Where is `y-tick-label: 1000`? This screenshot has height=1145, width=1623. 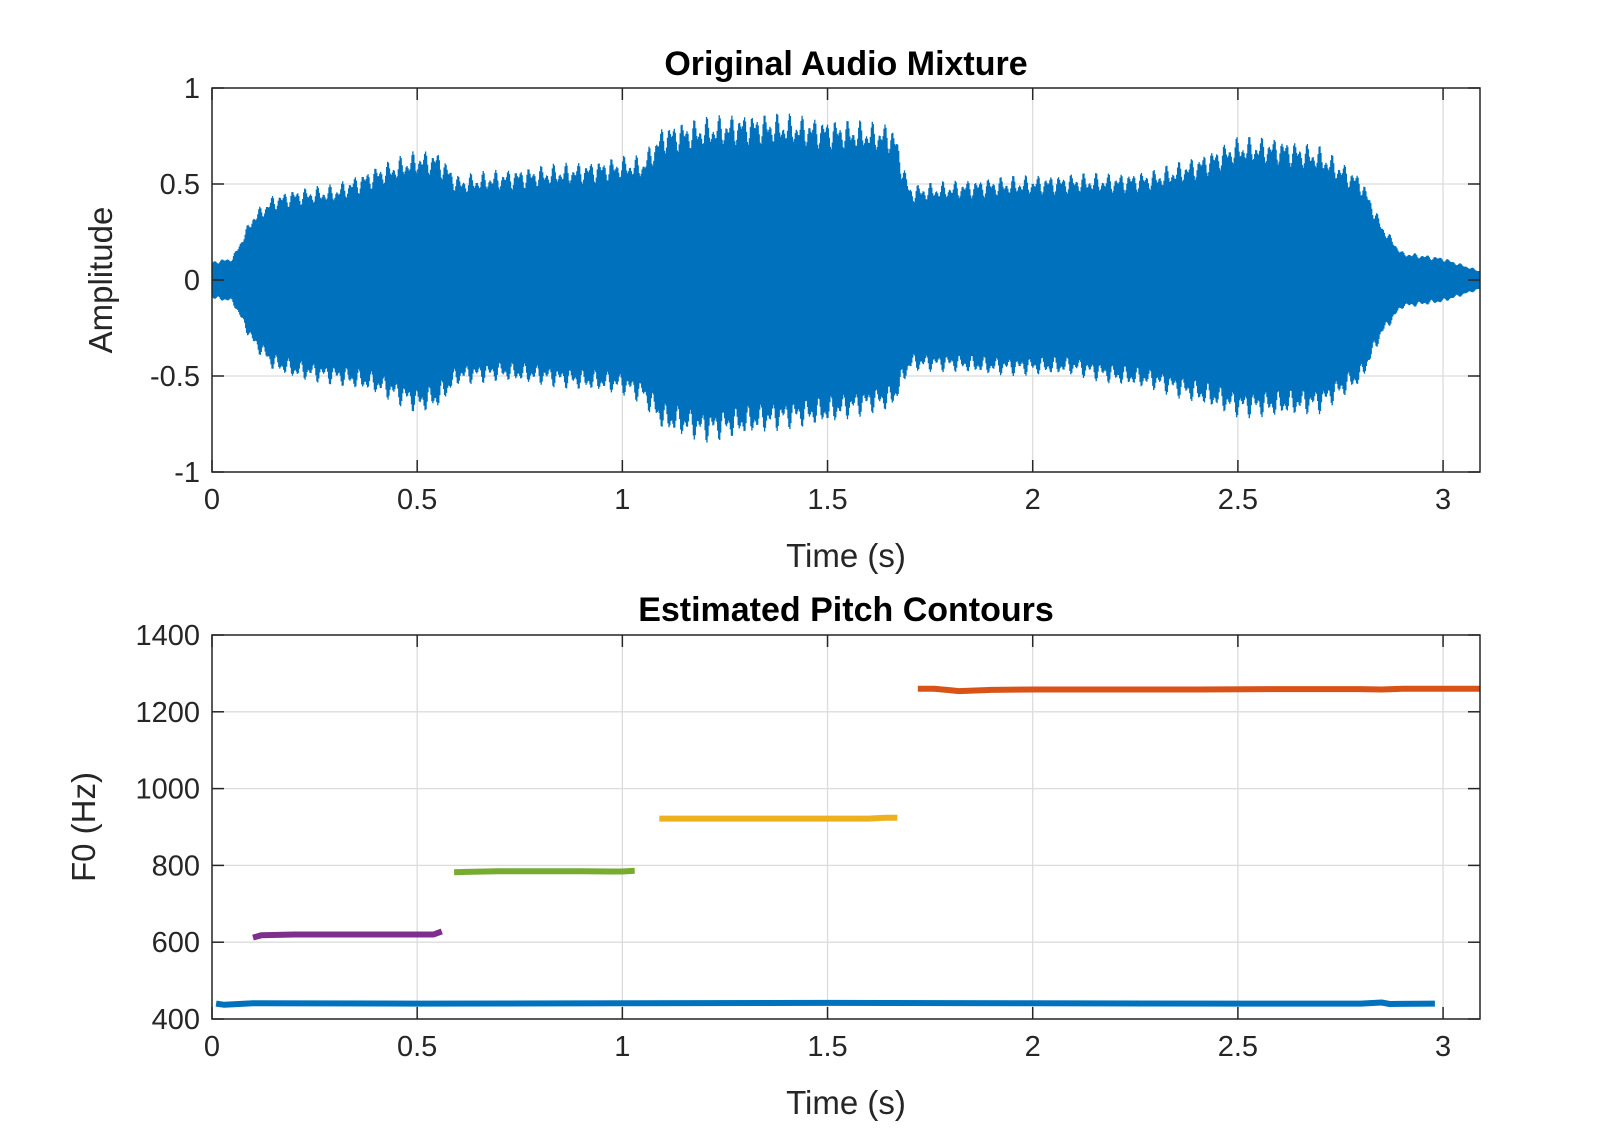 y-tick-label: 1000 is located at coordinates (167, 790).